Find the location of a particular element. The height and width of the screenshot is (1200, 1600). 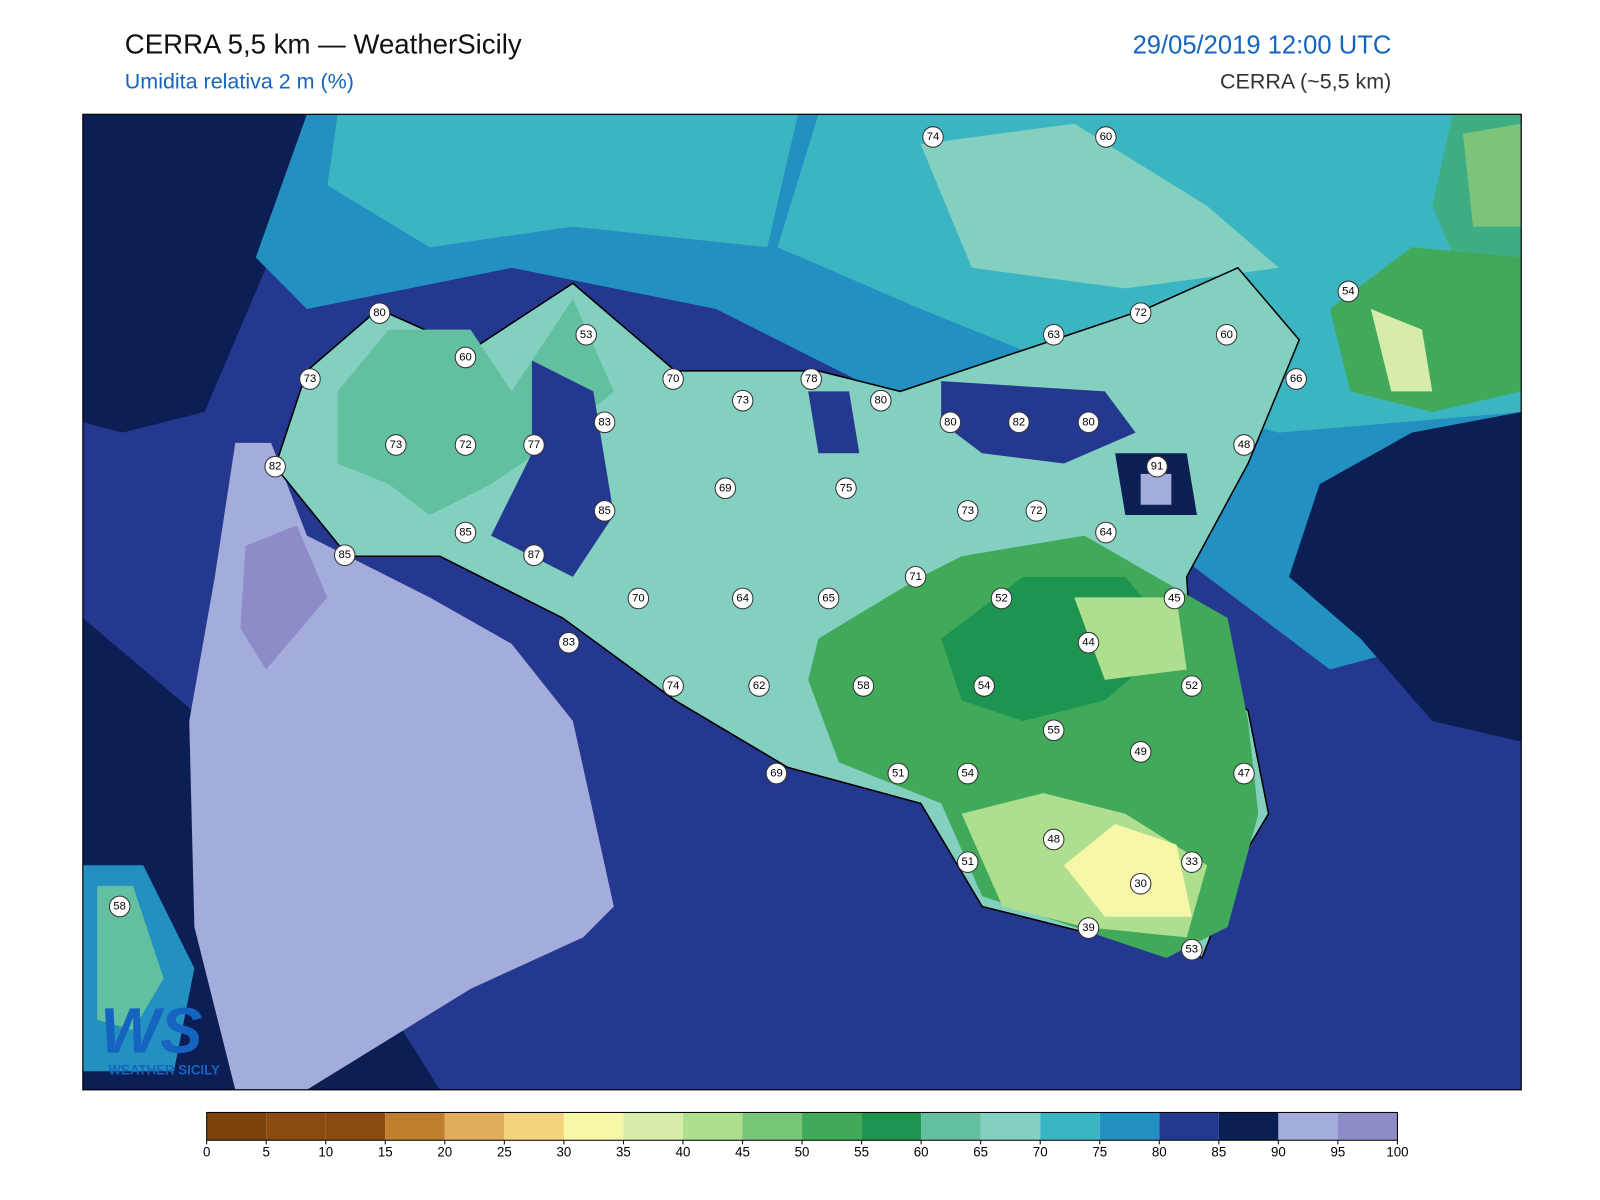

station: 75 is located at coordinates (846, 488).